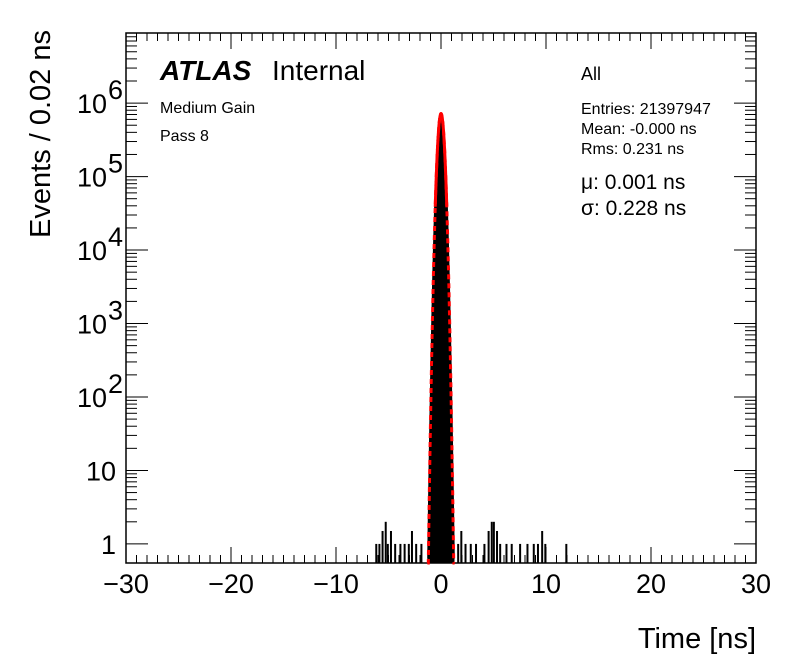  Describe the element at coordinates (115, 237) in the screenshot. I see `y-tick-exponent: 4` at that location.